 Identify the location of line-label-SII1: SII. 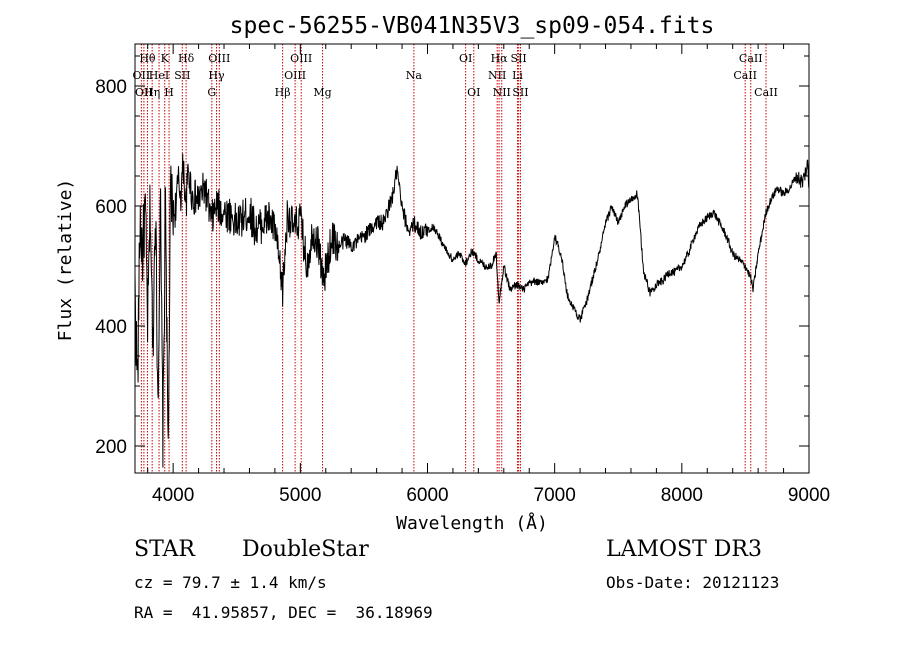
(182, 75).